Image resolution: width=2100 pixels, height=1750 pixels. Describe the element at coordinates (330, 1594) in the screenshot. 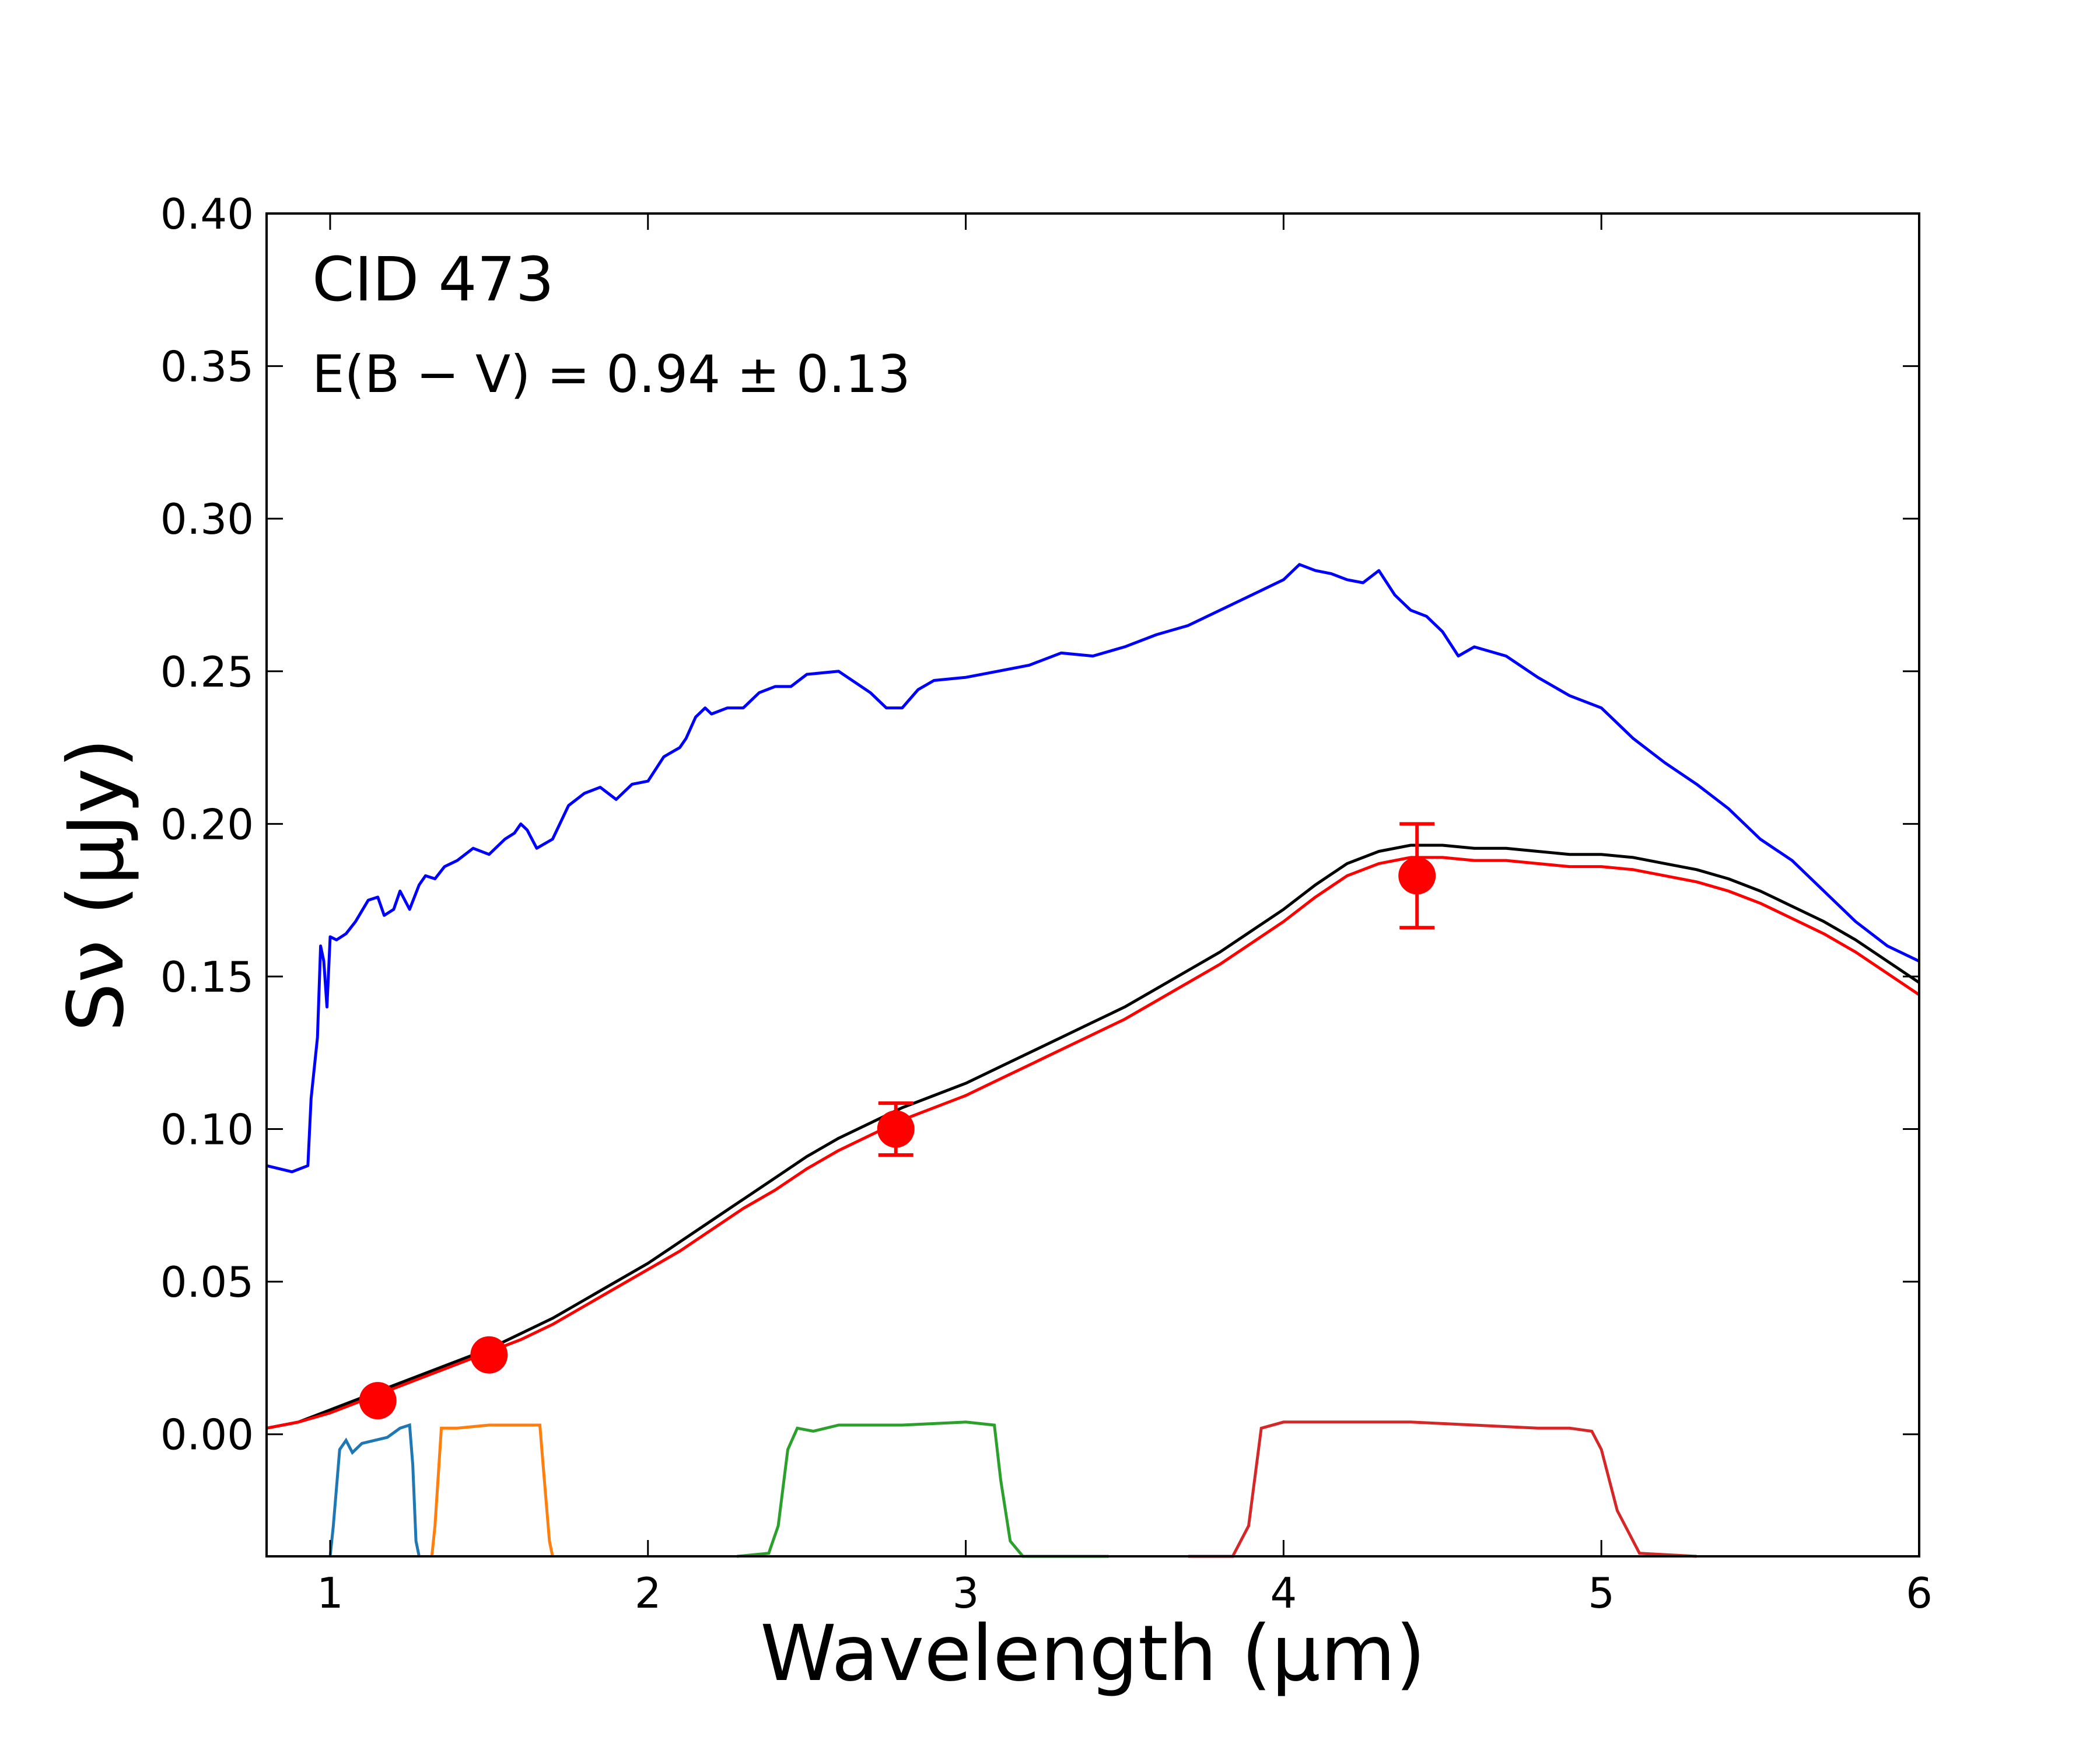

I see `x-tick-label: 1` at that location.